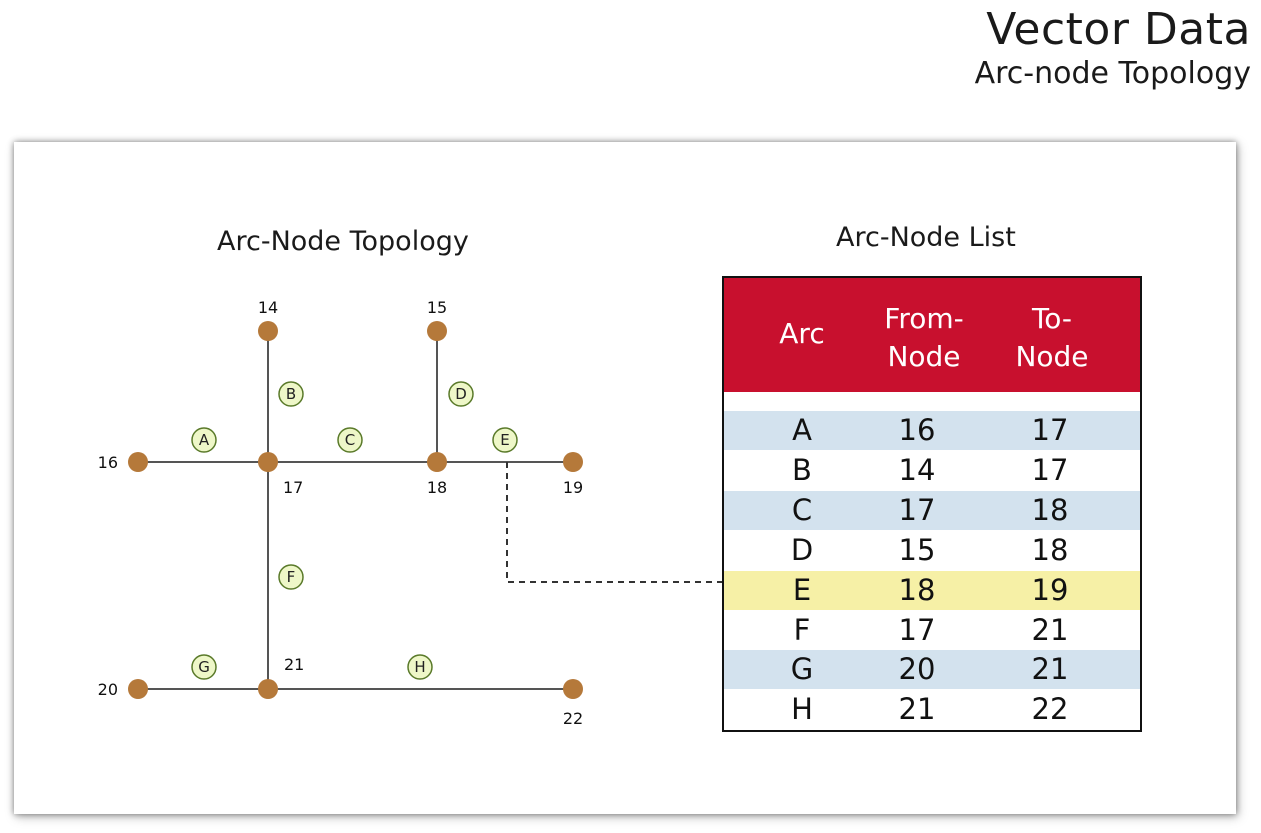 Image resolution: width=1261 pixels, height=833 pixels. What do you see at coordinates (268, 307) in the screenshot?
I see `node-label-14: 14` at bounding box center [268, 307].